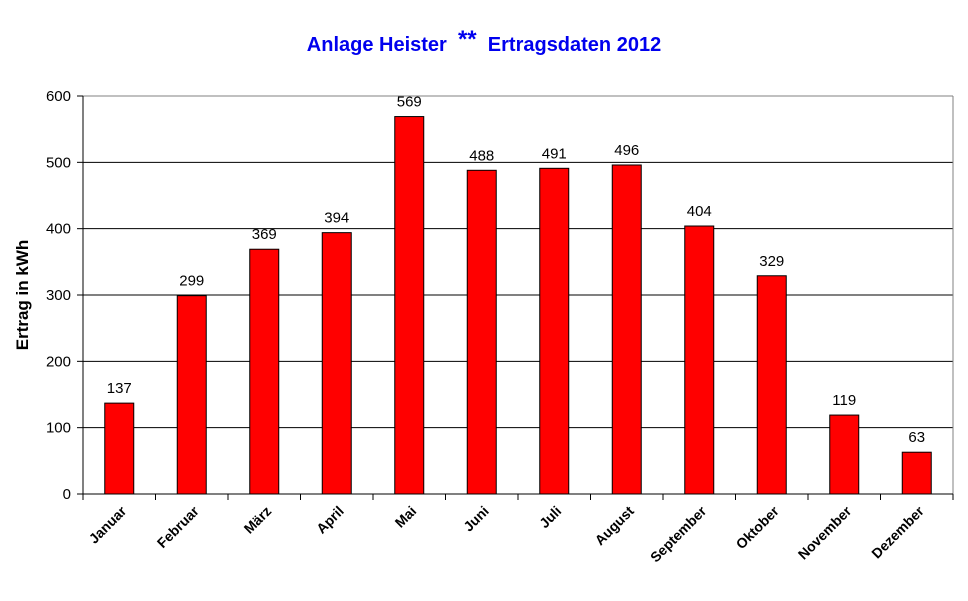  What do you see at coordinates (336, 218) in the screenshot?
I see `data-label: 394` at bounding box center [336, 218].